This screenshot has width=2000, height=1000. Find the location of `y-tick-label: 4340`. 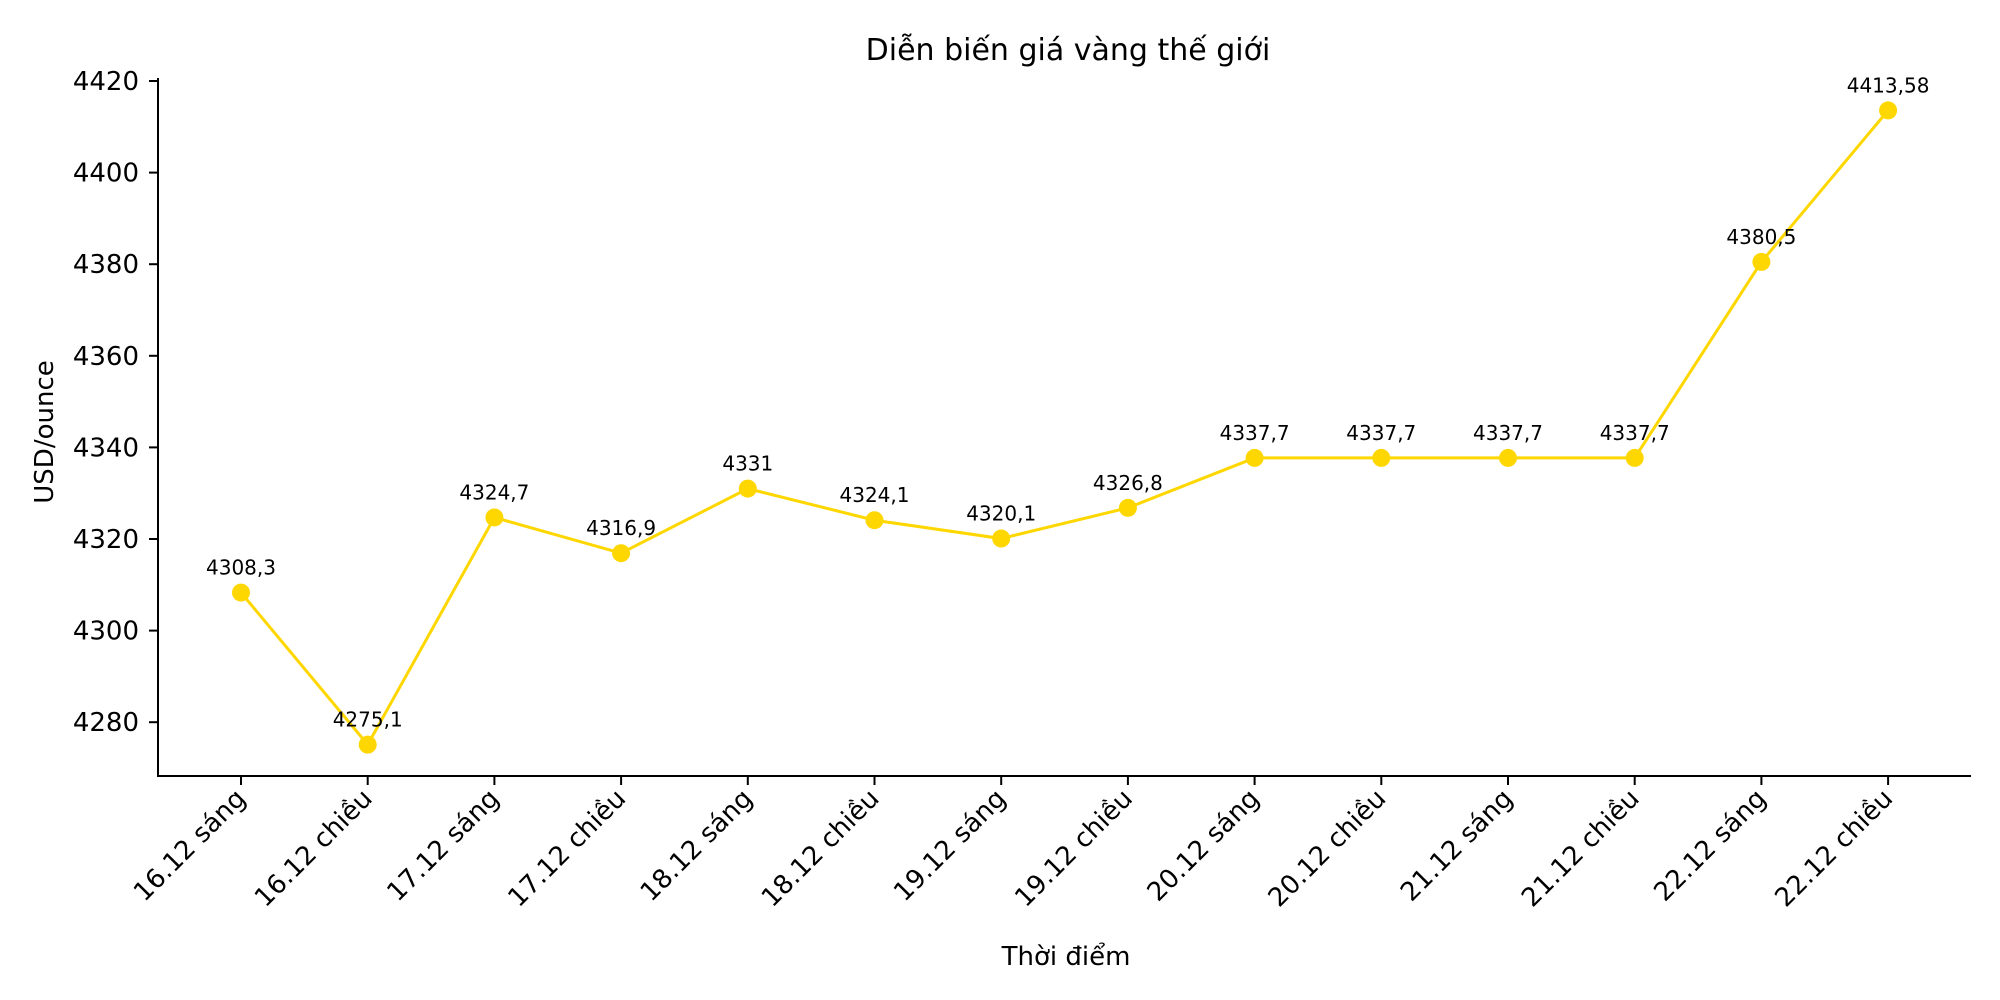

y-tick-label: 4340 is located at coordinates (106, 448).